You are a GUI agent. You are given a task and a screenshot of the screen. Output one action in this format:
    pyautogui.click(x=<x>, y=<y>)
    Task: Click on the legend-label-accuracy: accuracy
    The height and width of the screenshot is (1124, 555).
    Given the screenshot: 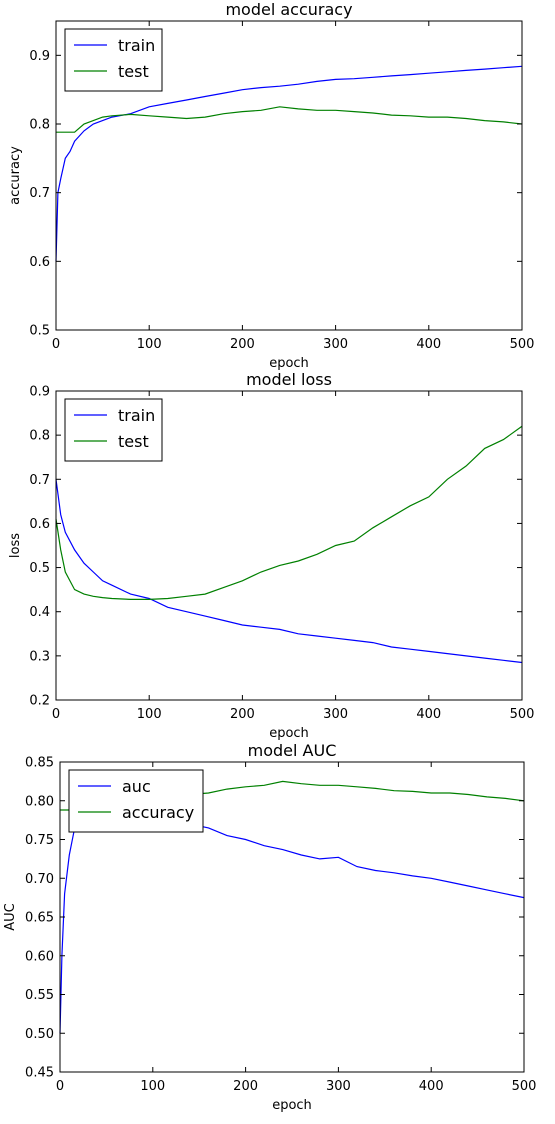 What is the action you would take?
    pyautogui.click(x=158, y=812)
    